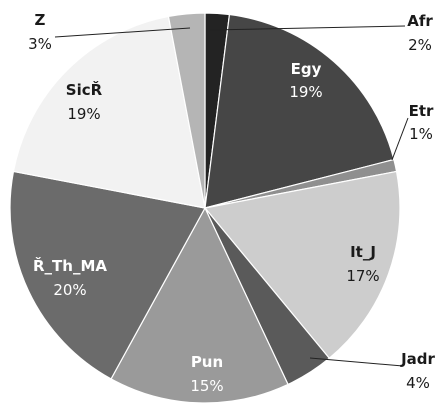 This screenshot has height=403, width=440. Describe the element at coordinates (207, 362) in the screenshot. I see `slice-label-name: Pun` at that location.